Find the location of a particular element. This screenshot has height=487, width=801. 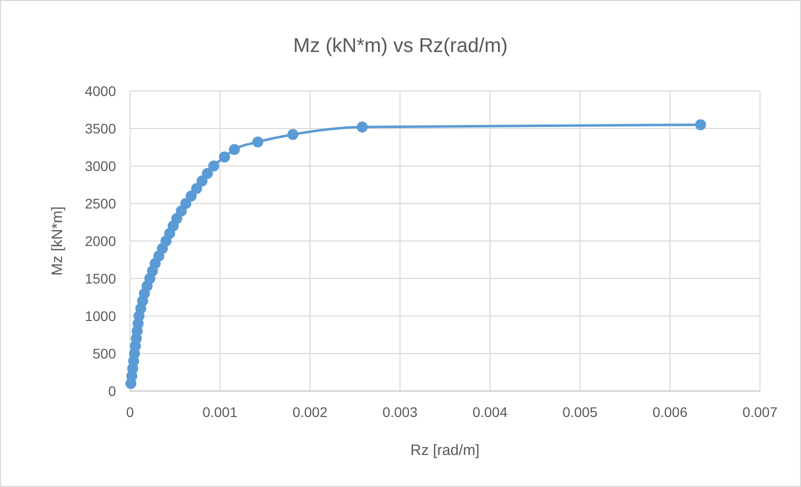

x-tick-label: 0.005 is located at coordinates (580, 412).